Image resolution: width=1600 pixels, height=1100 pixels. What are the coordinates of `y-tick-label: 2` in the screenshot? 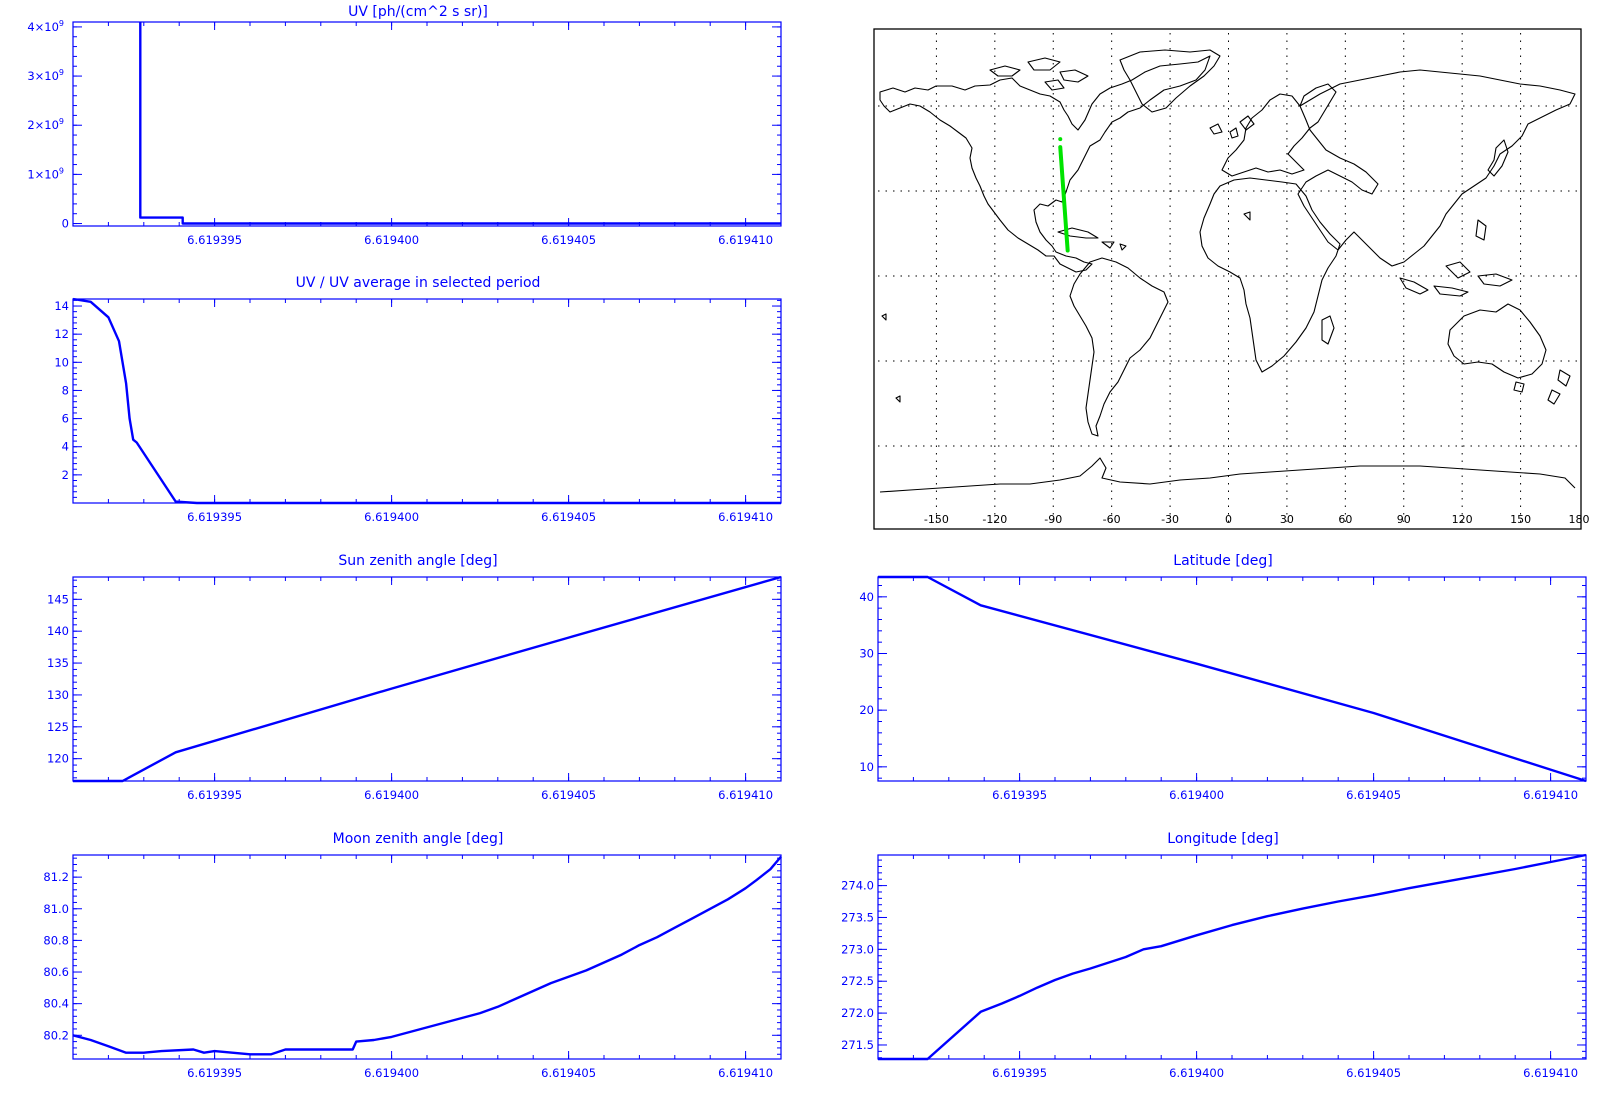 It's located at (65, 475).